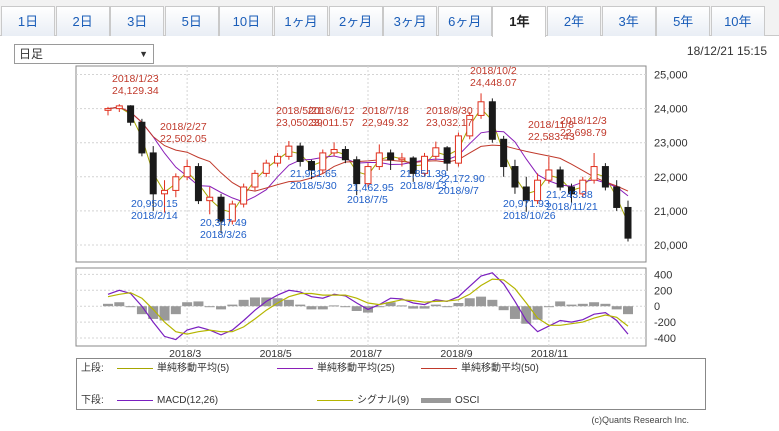 This screenshot has width=779, height=431. I want to click on tab-5日: 5日, so click(191, 21).